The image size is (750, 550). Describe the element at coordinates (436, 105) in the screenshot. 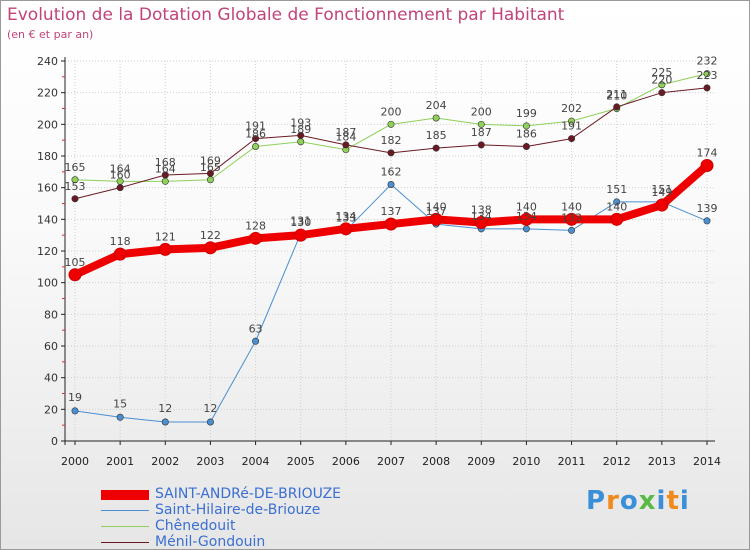

I see `data-label: 204` at that location.